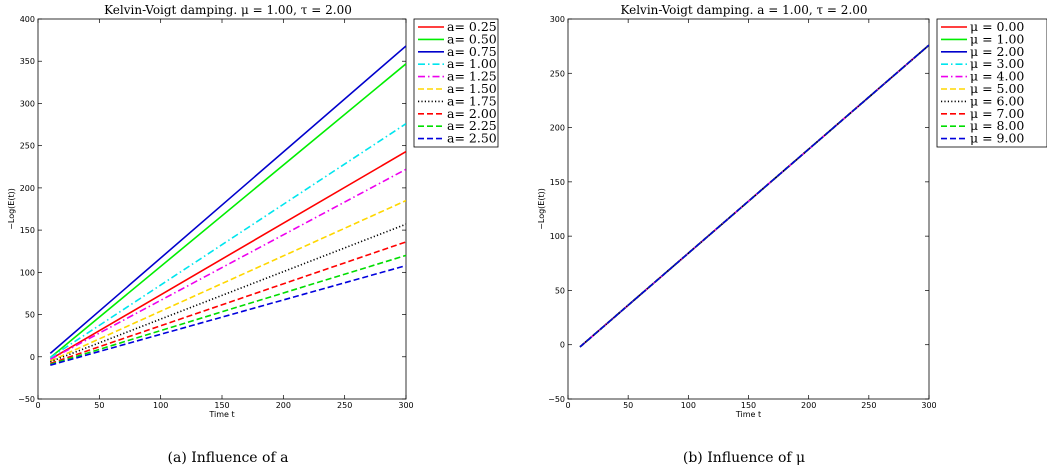 The height and width of the screenshot is (472, 1047). I want to click on legend-label: μ = 4.00, so click(997, 76).